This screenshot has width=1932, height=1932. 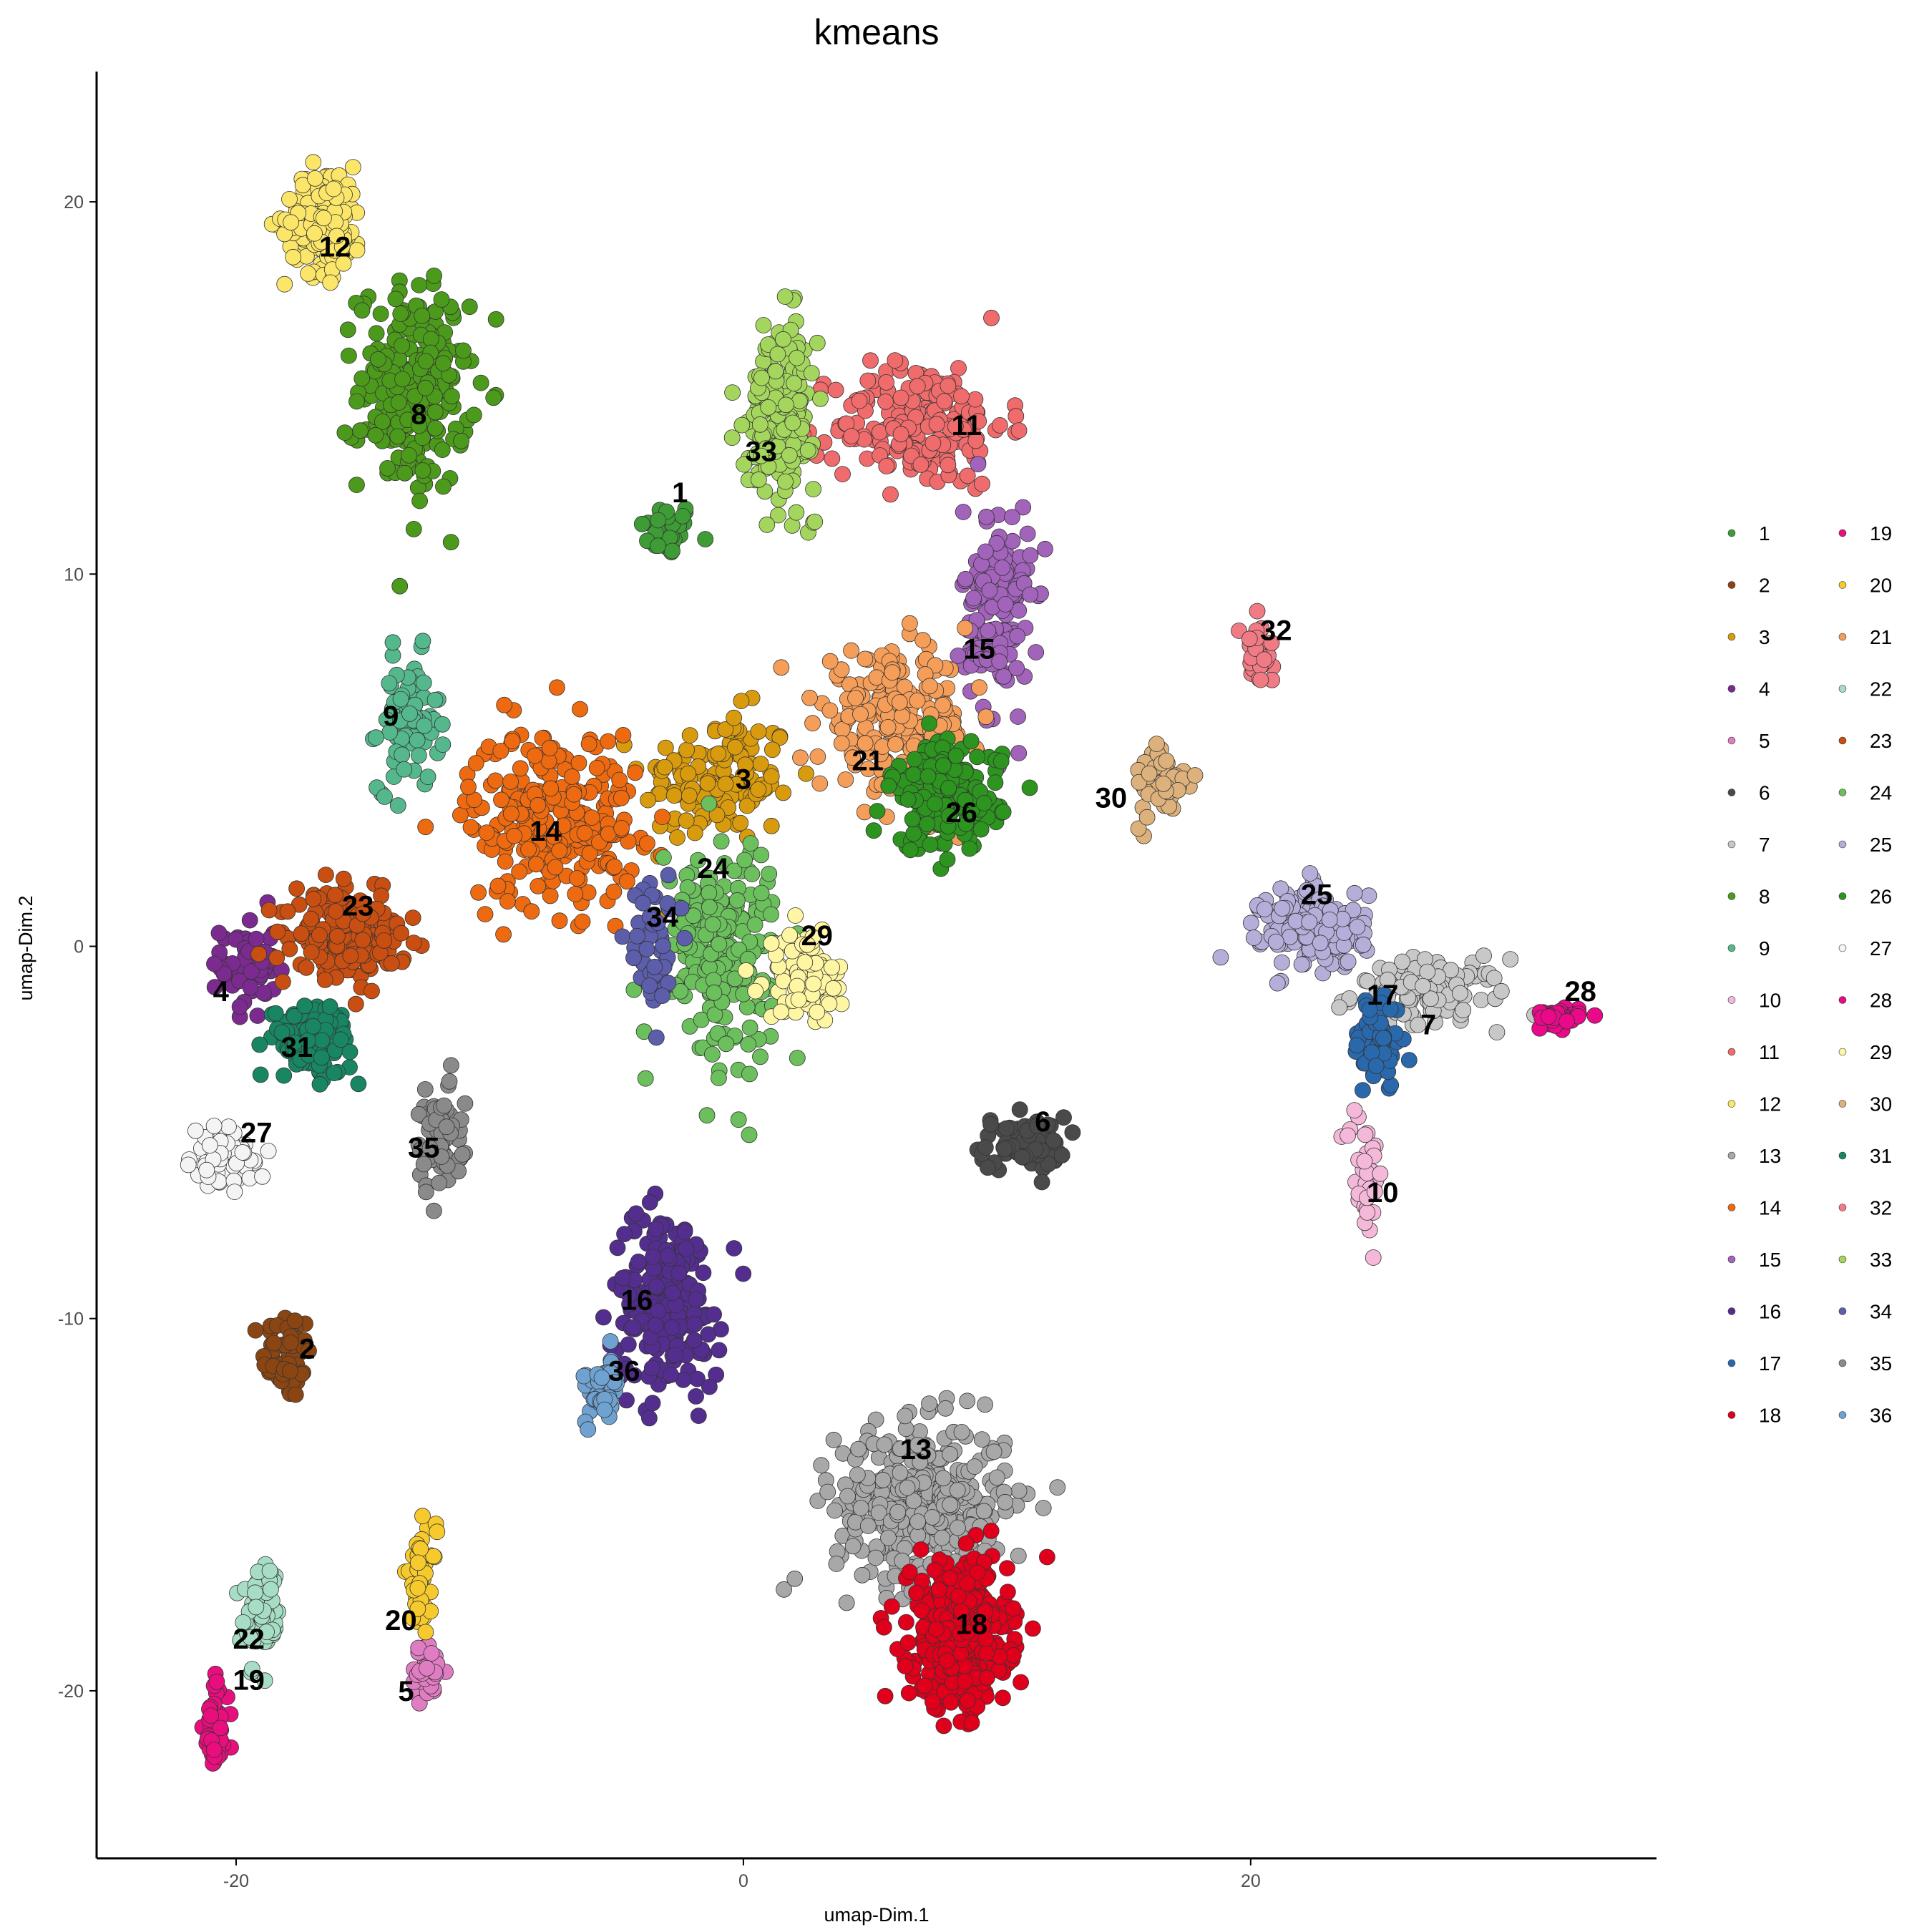 What do you see at coordinates (1748, 586) in the screenshot?
I see `legend-item-2: 2` at bounding box center [1748, 586].